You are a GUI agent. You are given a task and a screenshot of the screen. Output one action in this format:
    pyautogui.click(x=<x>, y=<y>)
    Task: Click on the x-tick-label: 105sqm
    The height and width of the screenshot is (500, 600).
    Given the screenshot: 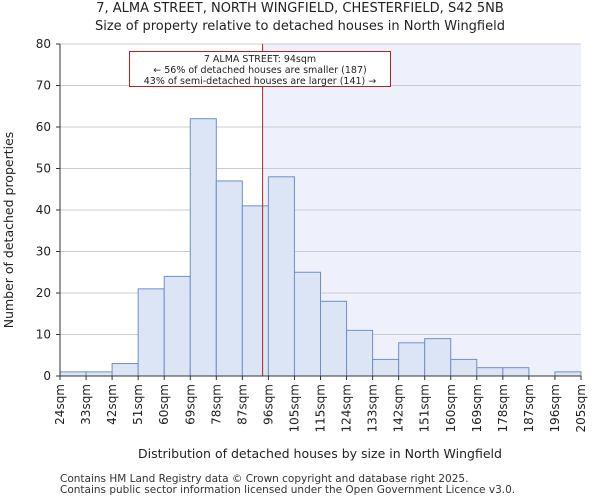 What is the action you would take?
    pyautogui.click(x=294, y=408)
    